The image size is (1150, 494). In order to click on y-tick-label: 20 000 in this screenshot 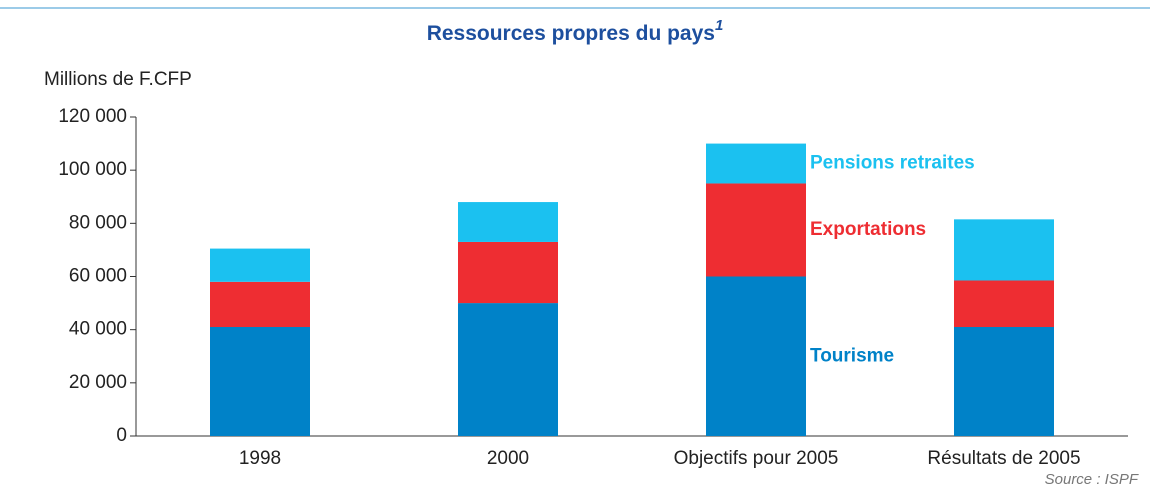, I will do `click(98, 382)`.